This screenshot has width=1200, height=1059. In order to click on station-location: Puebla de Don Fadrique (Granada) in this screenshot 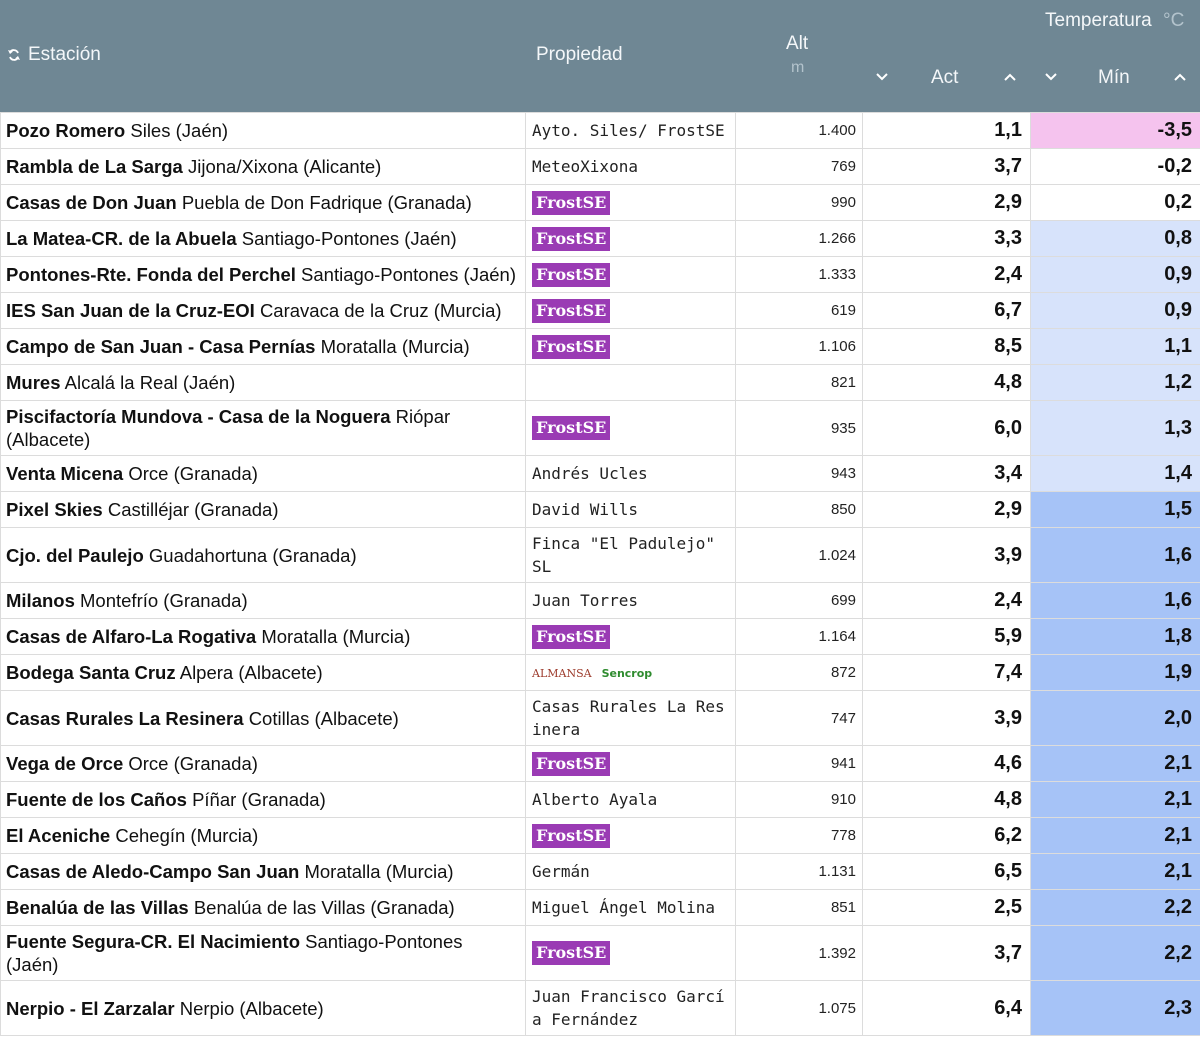, I will do `click(326, 202)`.